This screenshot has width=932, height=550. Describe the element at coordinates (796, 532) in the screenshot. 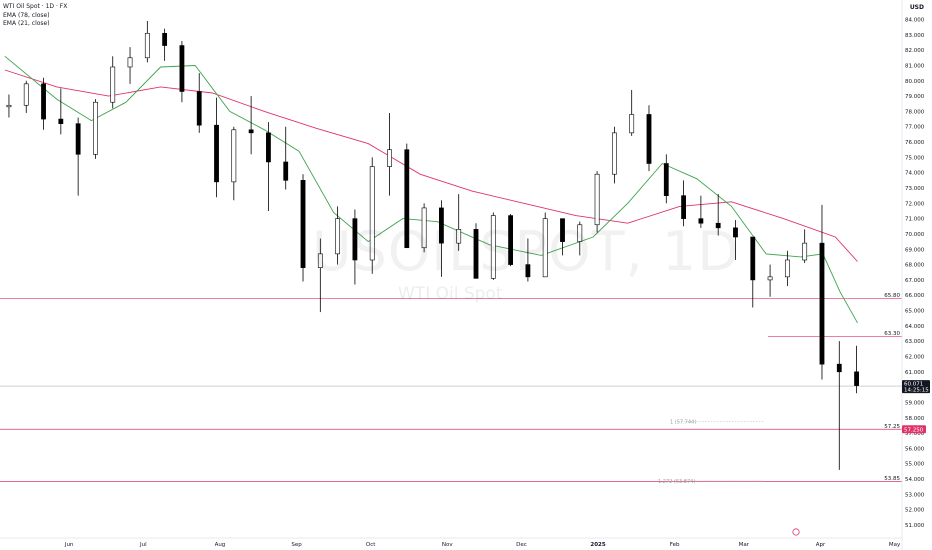

I see `alert-icon` at that location.